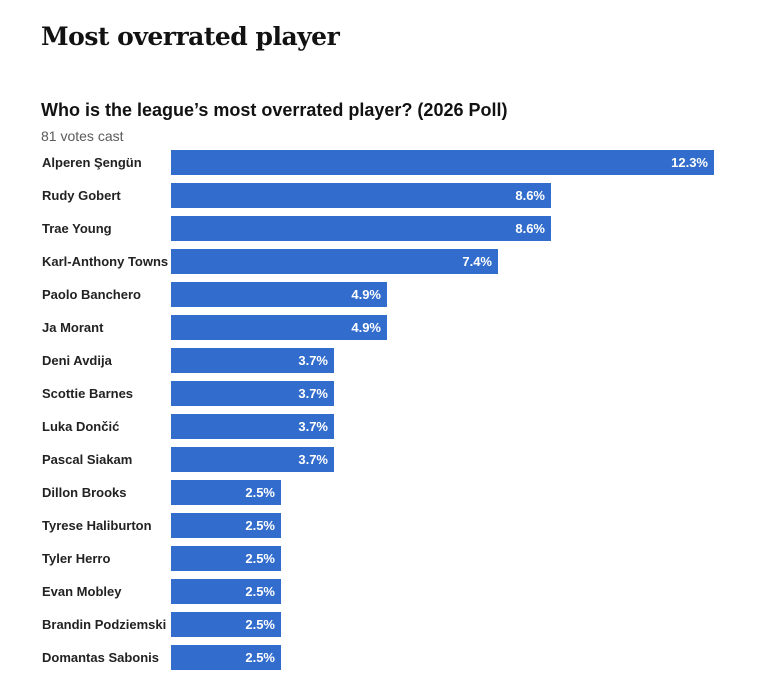 This screenshot has height=683, width=765. I want to click on bar-value-label: 7.4%, so click(477, 261).